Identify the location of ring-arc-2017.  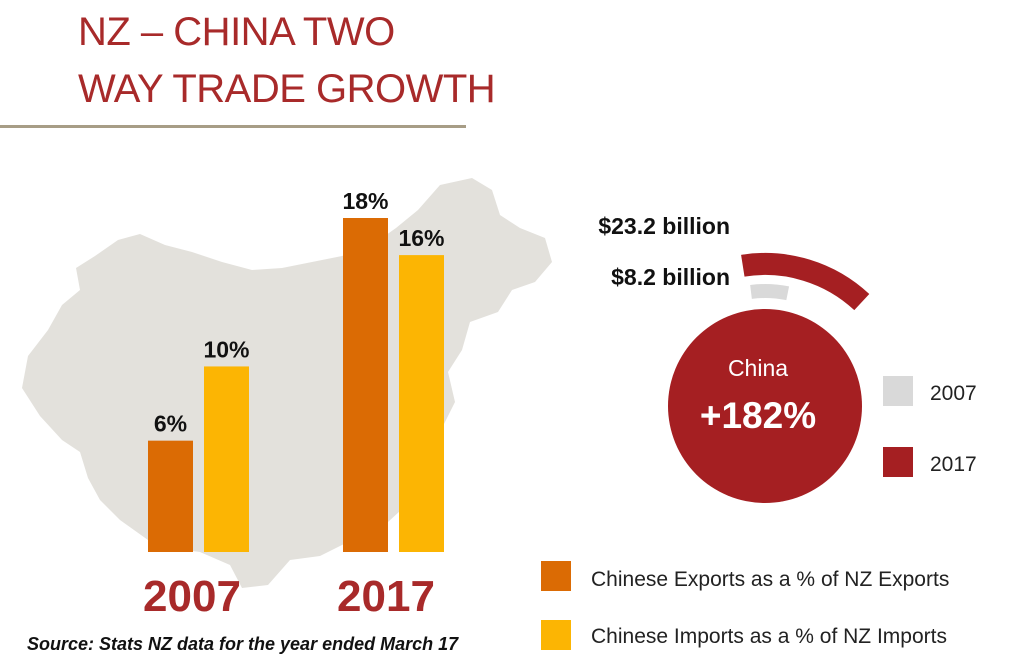
(805, 281).